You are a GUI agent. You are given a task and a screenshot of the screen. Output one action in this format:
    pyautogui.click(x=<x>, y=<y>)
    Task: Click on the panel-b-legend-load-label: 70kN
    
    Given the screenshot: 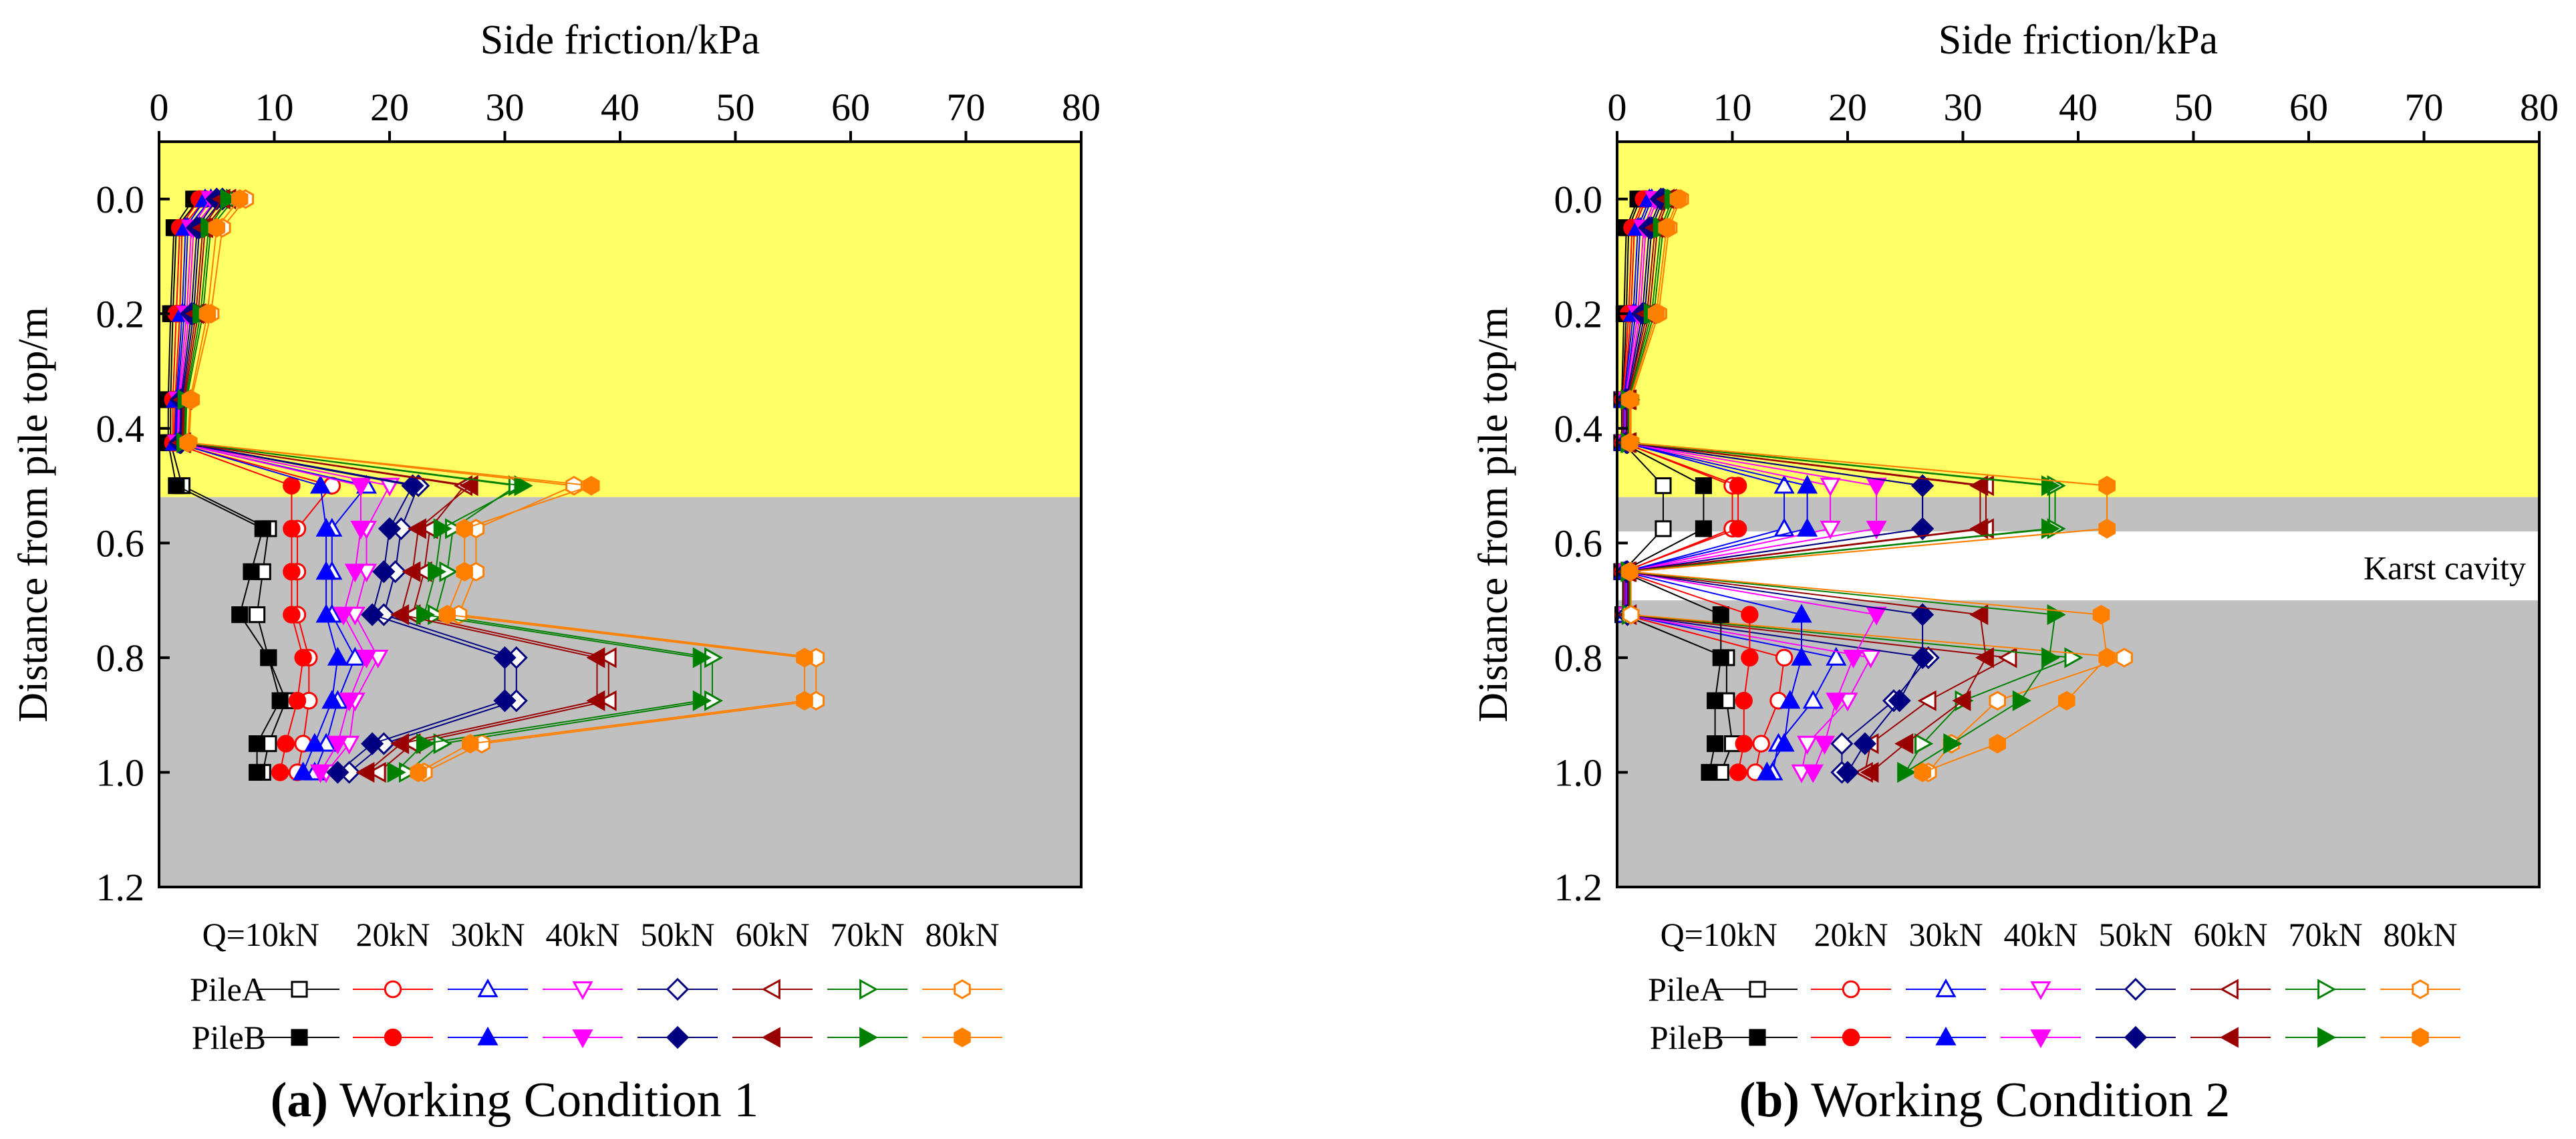 What is the action you would take?
    pyautogui.click(x=2325, y=934)
    